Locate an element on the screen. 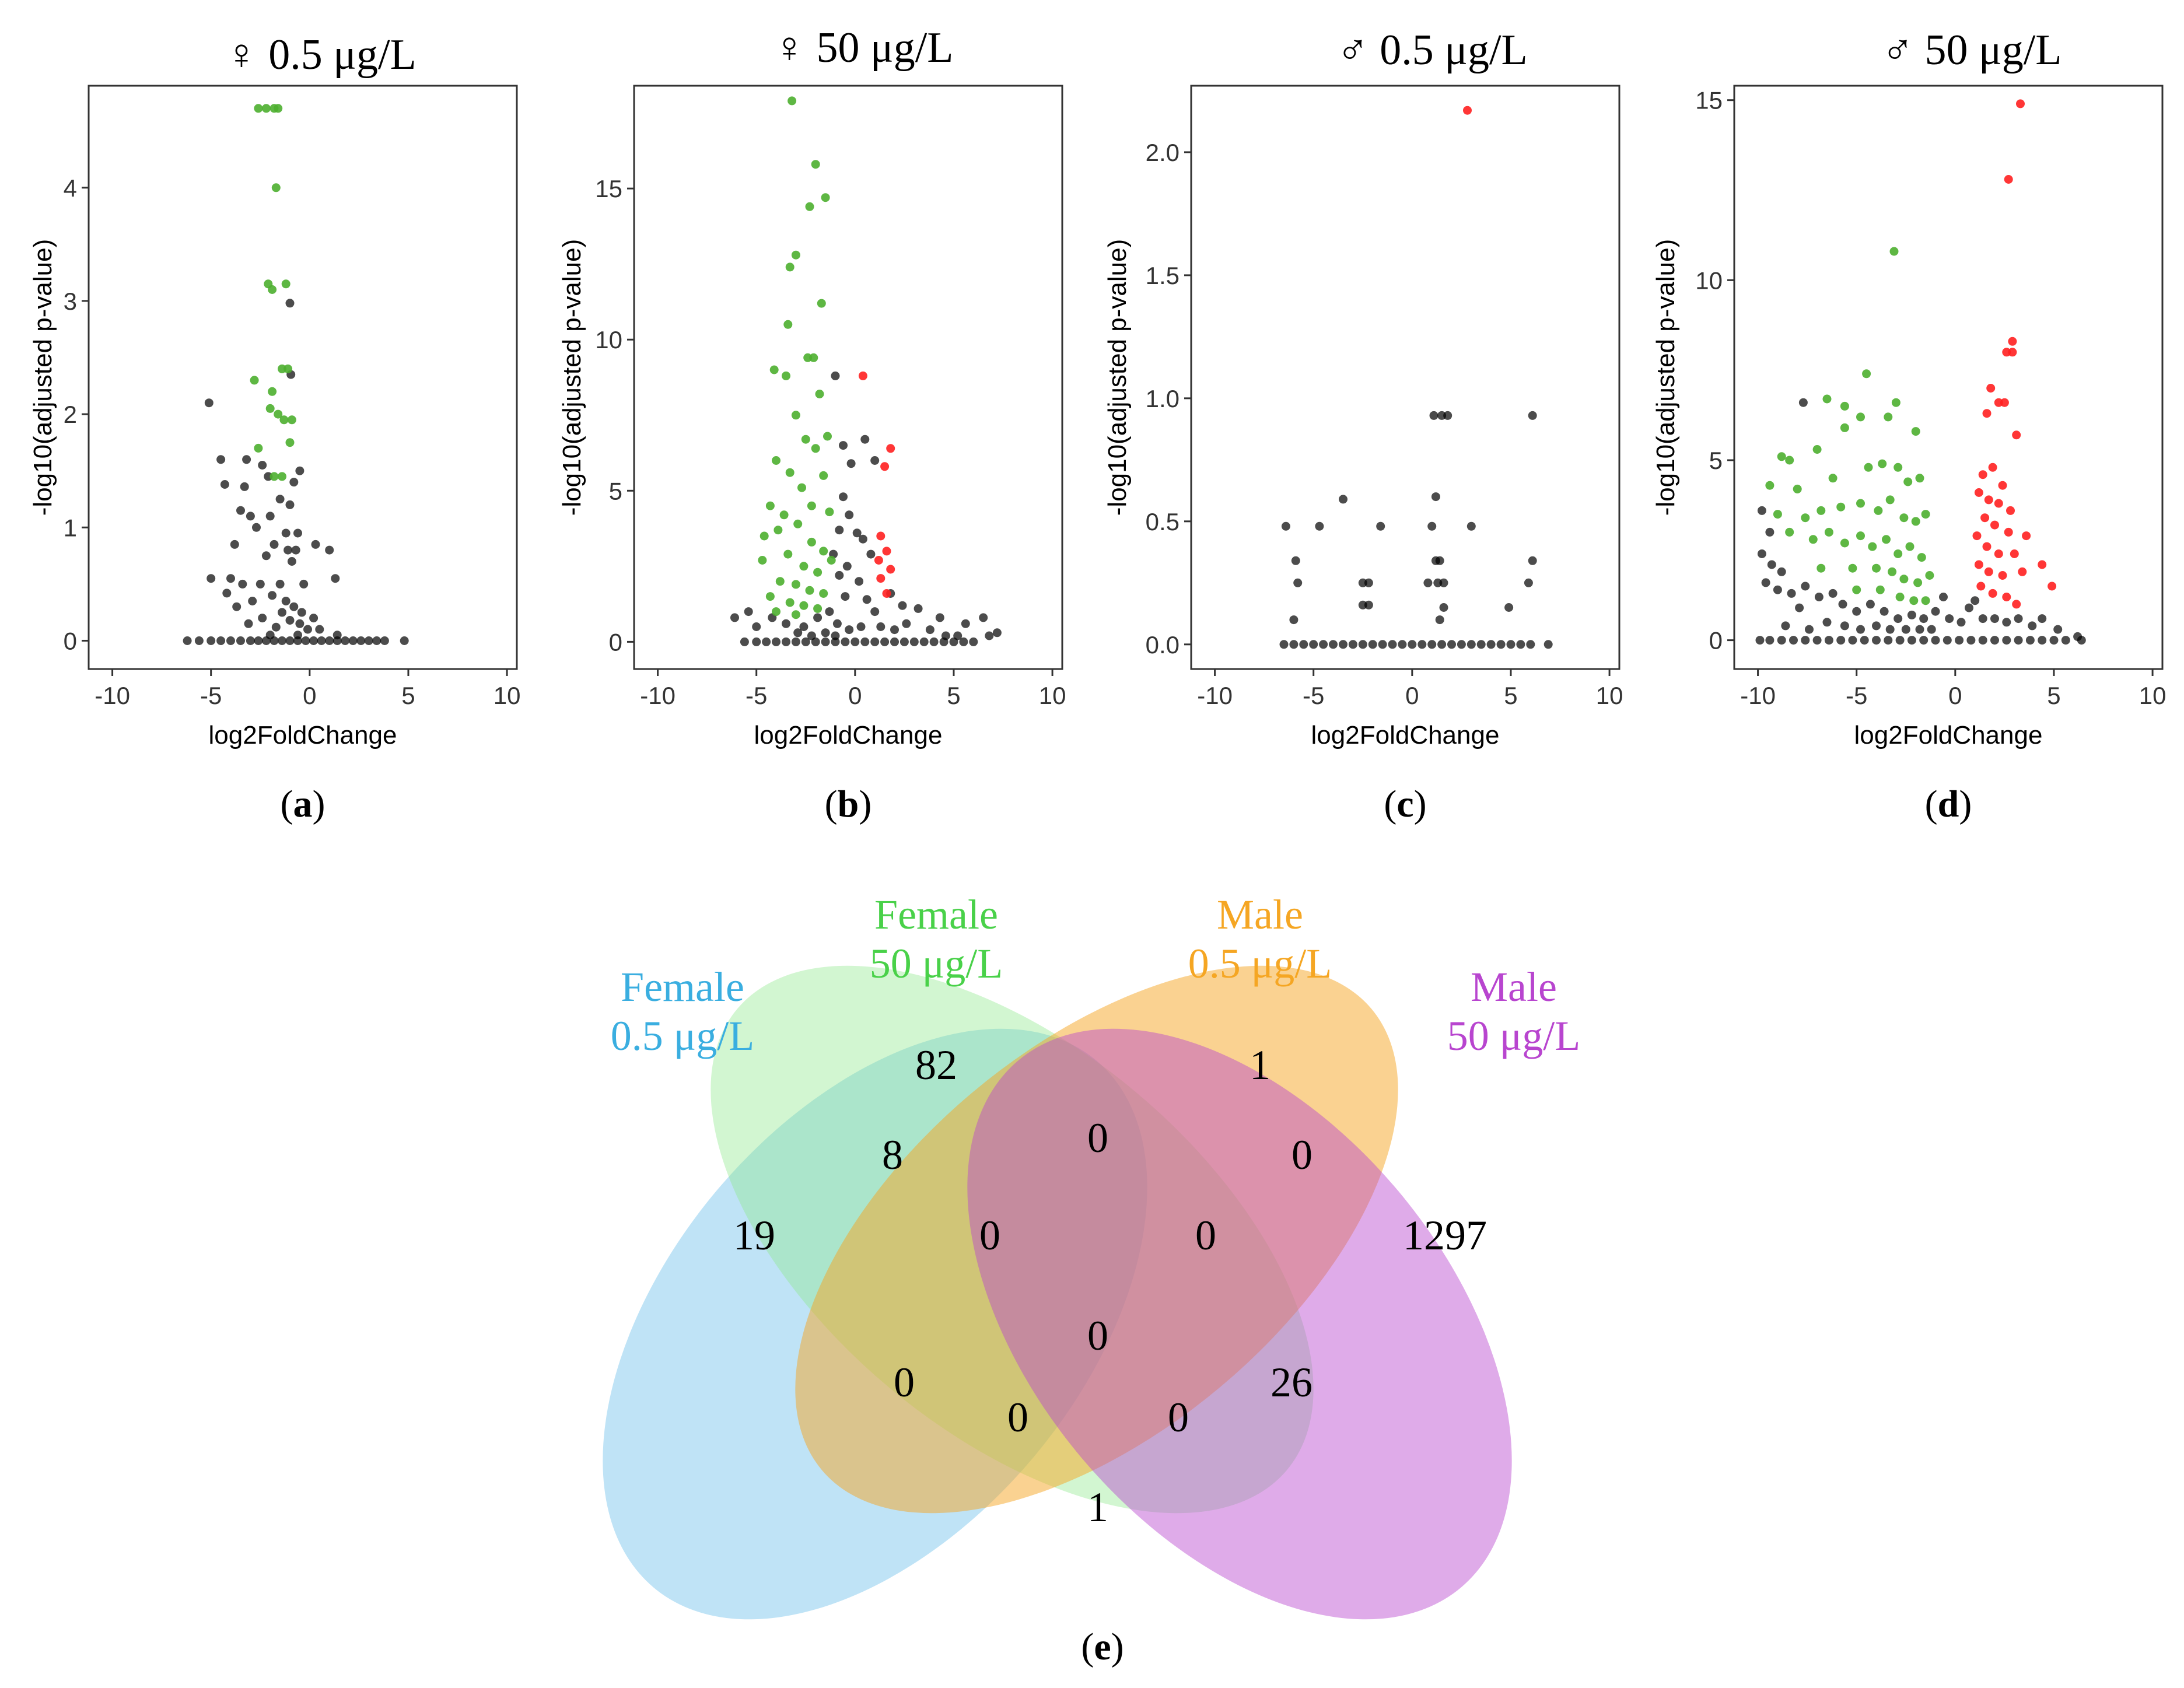 The width and height of the screenshot is (2184, 1688). venn-count-m05-m50: 0 is located at coordinates (1302, 1155).